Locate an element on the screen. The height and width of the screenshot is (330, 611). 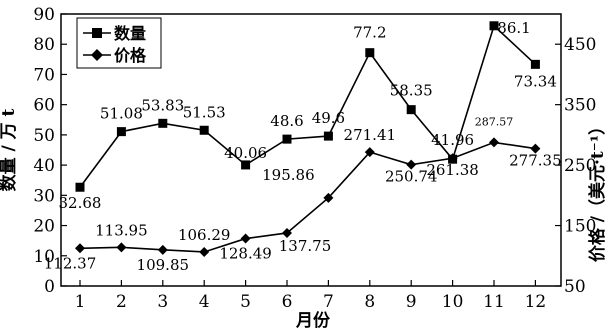
x-tick-label: 9 is located at coordinates (411, 302).